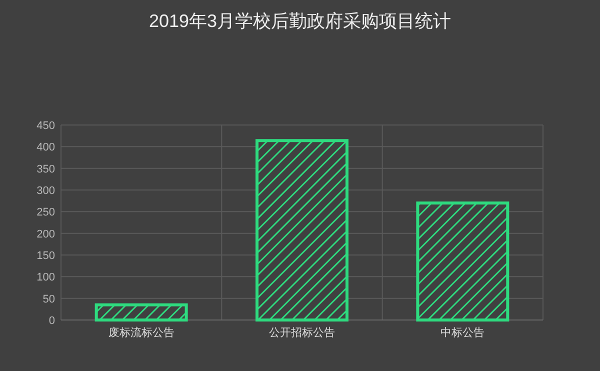 The width and height of the screenshot is (600, 371). Describe the element at coordinates (45, 212) in the screenshot. I see `y-tick-label: 250` at that location.